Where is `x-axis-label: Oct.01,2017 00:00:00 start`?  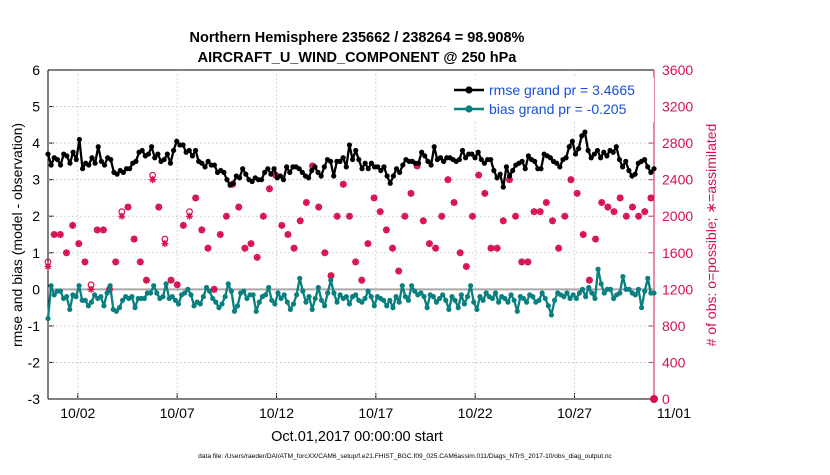
x-axis-label: Oct.01,2017 00:00:00 start is located at coordinates (357, 437).